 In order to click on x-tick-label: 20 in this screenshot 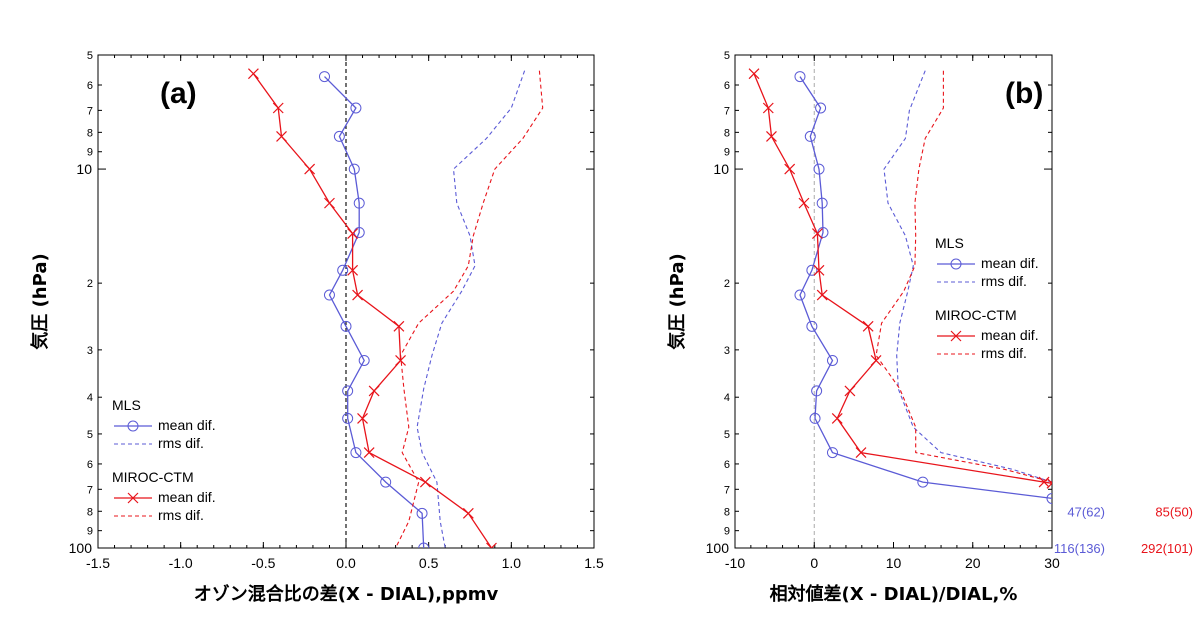, I will do `click(973, 563)`.